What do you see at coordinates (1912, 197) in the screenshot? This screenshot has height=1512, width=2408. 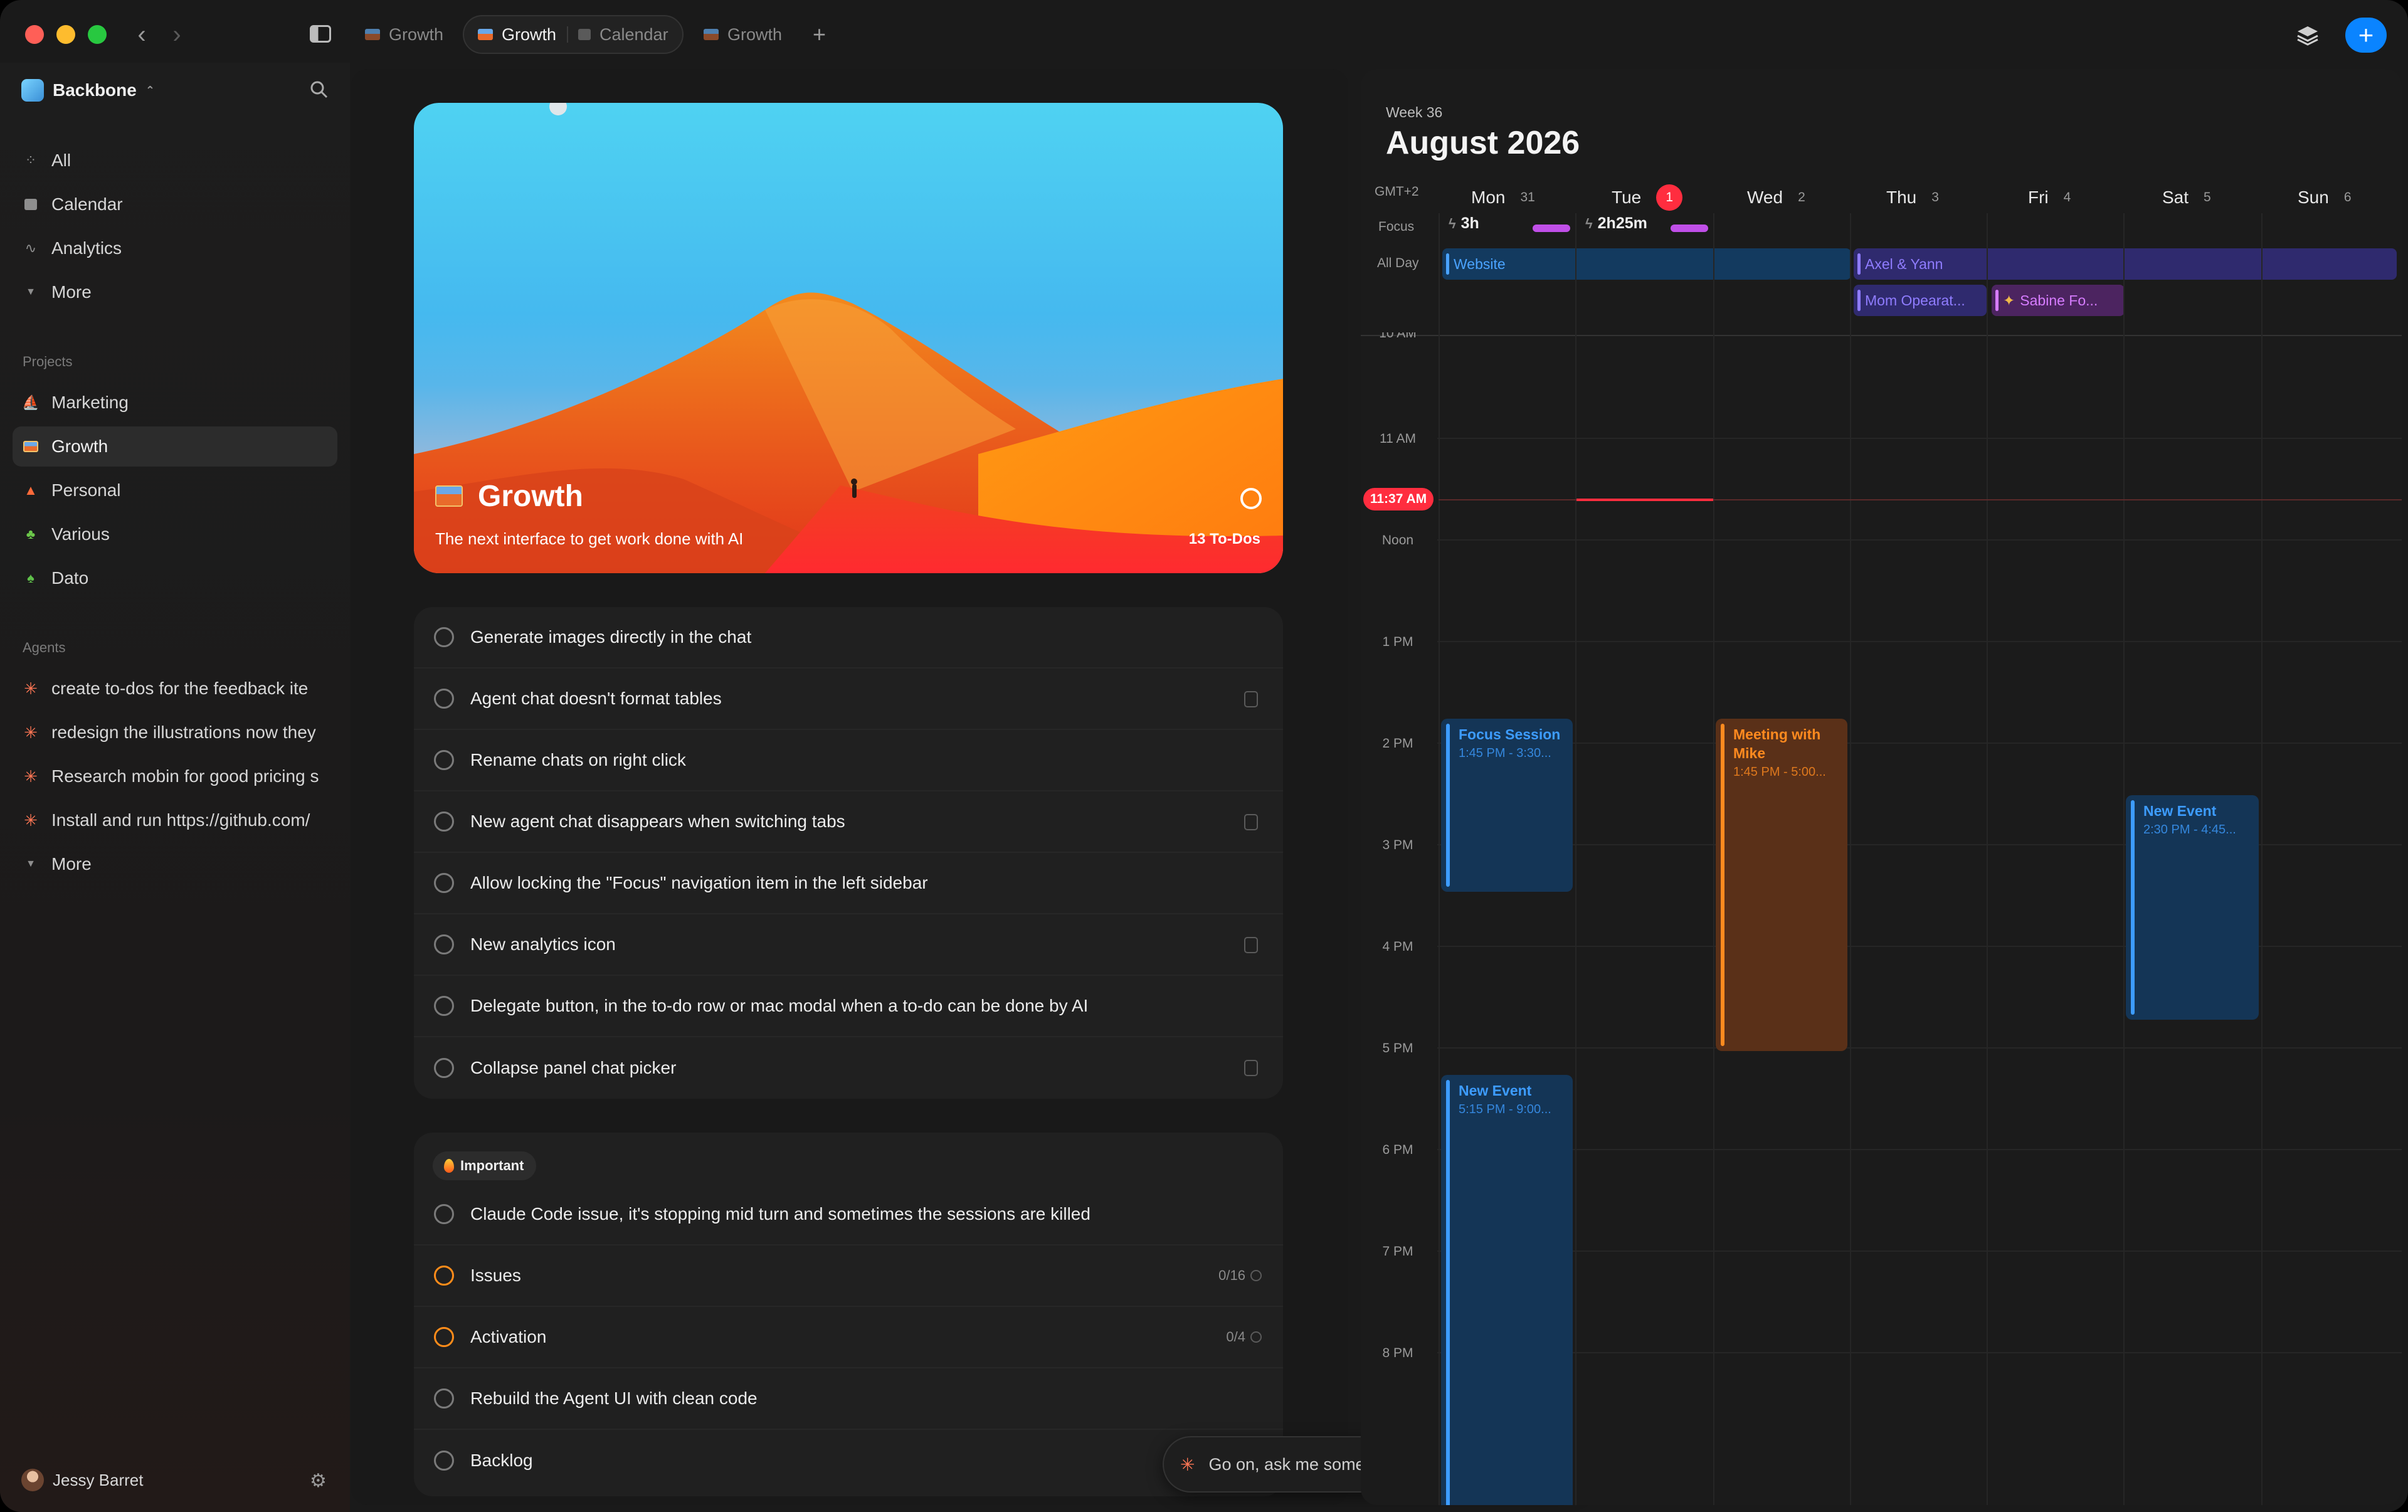 I see `day-header-thu: Thu 3` at bounding box center [1912, 197].